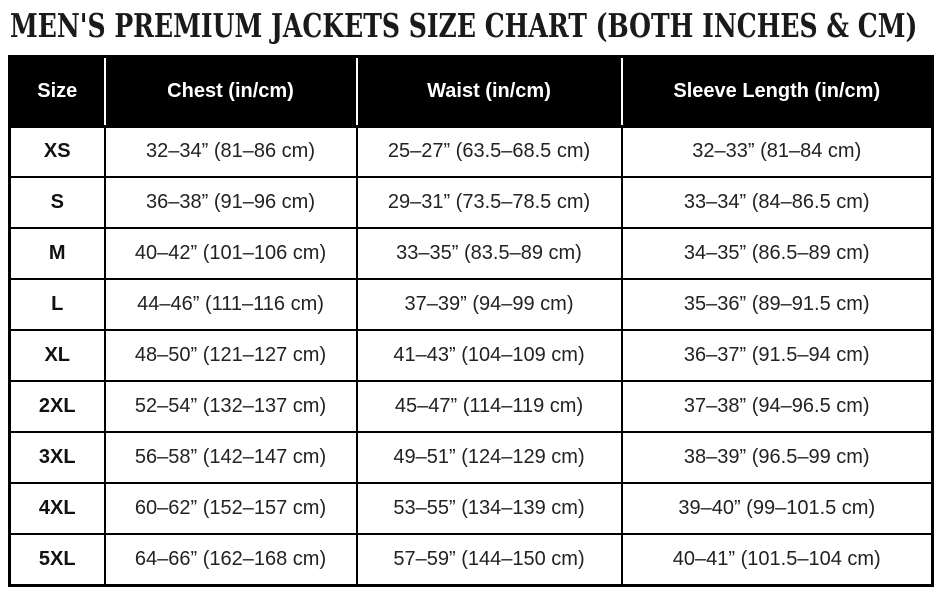  What do you see at coordinates (777, 560) in the screenshot?
I see `sleeve-cell: 40–41” (101.5–104 cm)` at bounding box center [777, 560].